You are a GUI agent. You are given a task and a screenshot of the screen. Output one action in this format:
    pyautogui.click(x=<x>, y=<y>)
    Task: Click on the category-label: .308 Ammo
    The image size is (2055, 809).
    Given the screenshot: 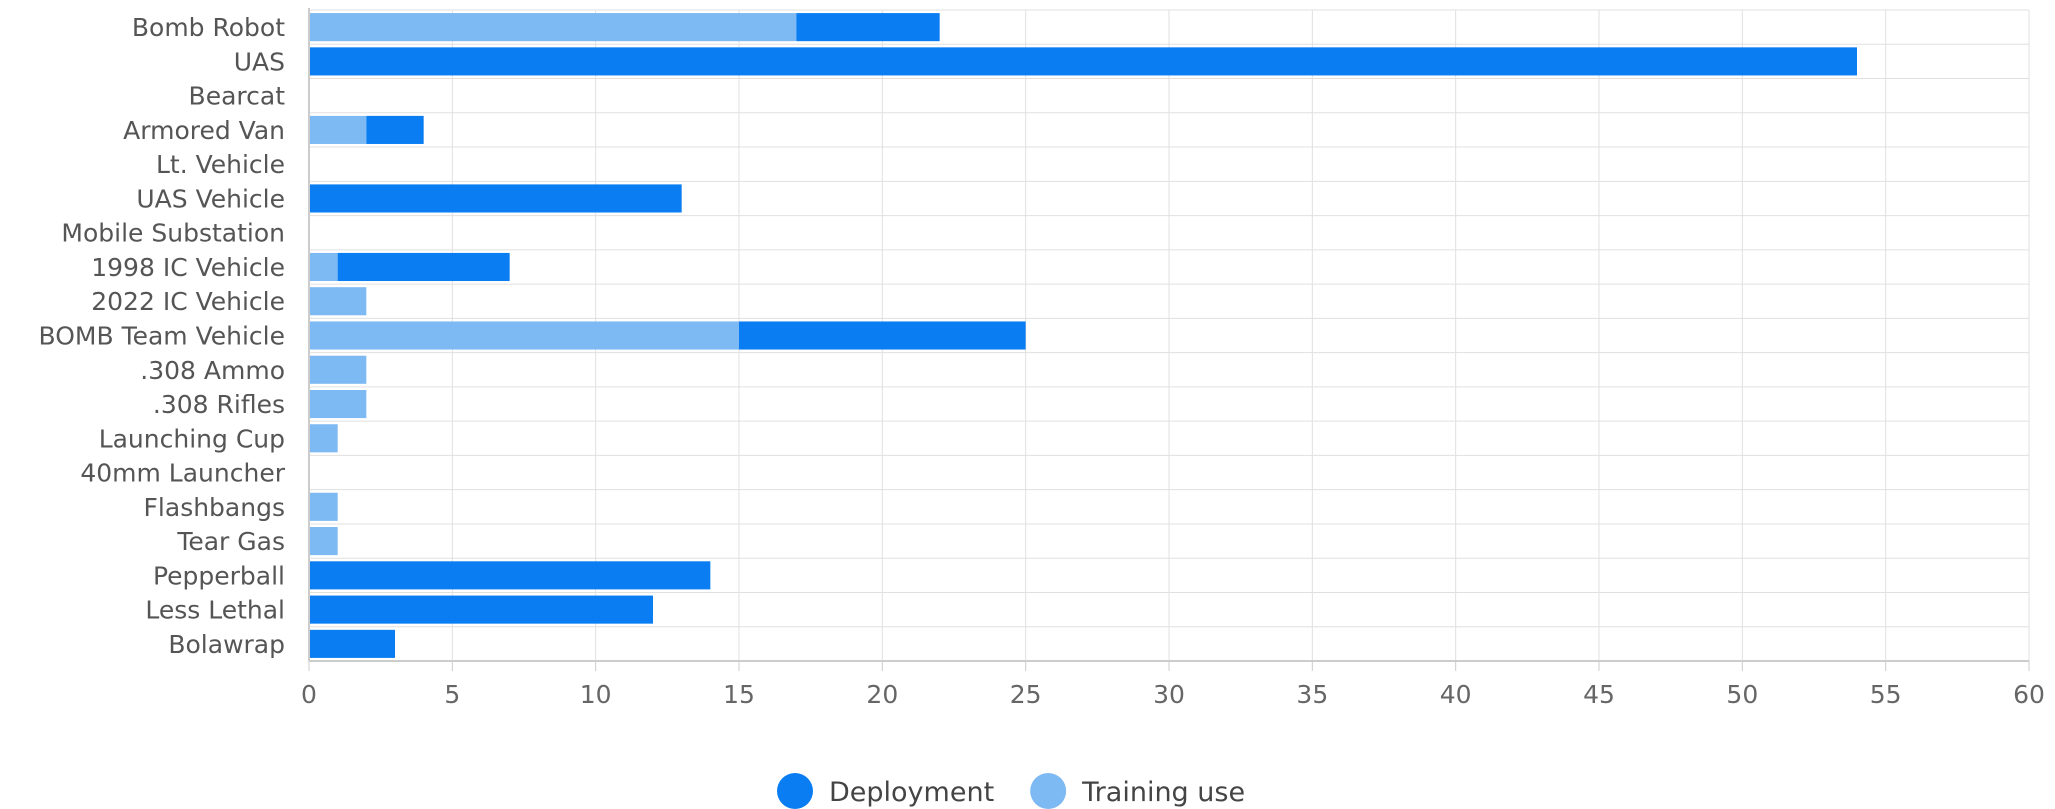 What is the action you would take?
    pyautogui.click(x=212, y=370)
    